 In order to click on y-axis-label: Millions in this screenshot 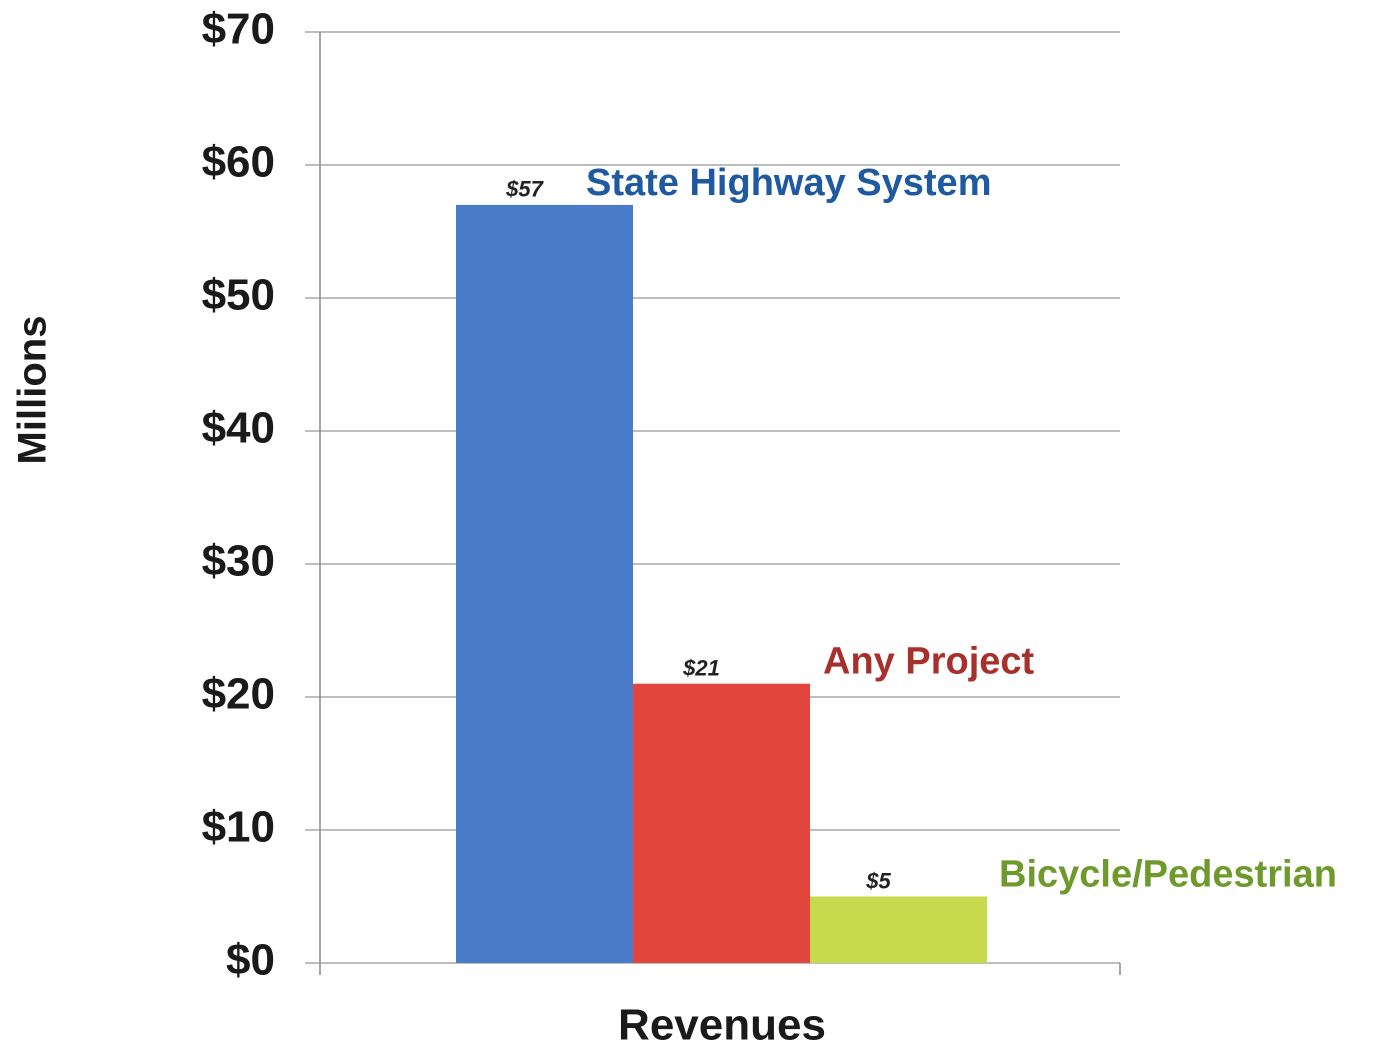, I will do `click(33, 390)`.